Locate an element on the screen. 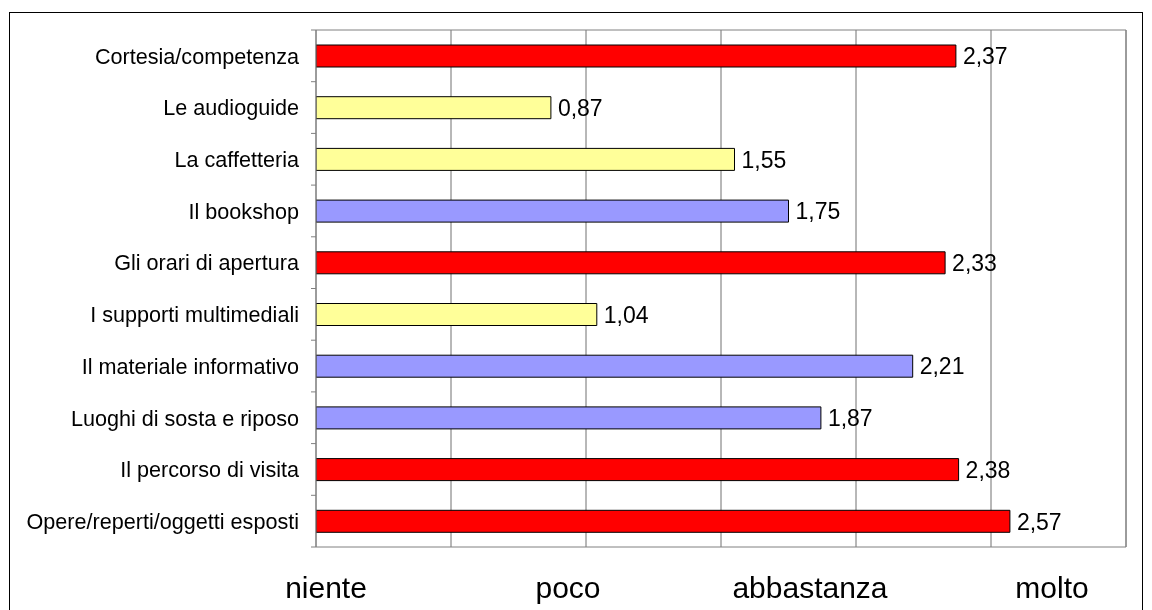  data-label: 2,37 is located at coordinates (985, 56).